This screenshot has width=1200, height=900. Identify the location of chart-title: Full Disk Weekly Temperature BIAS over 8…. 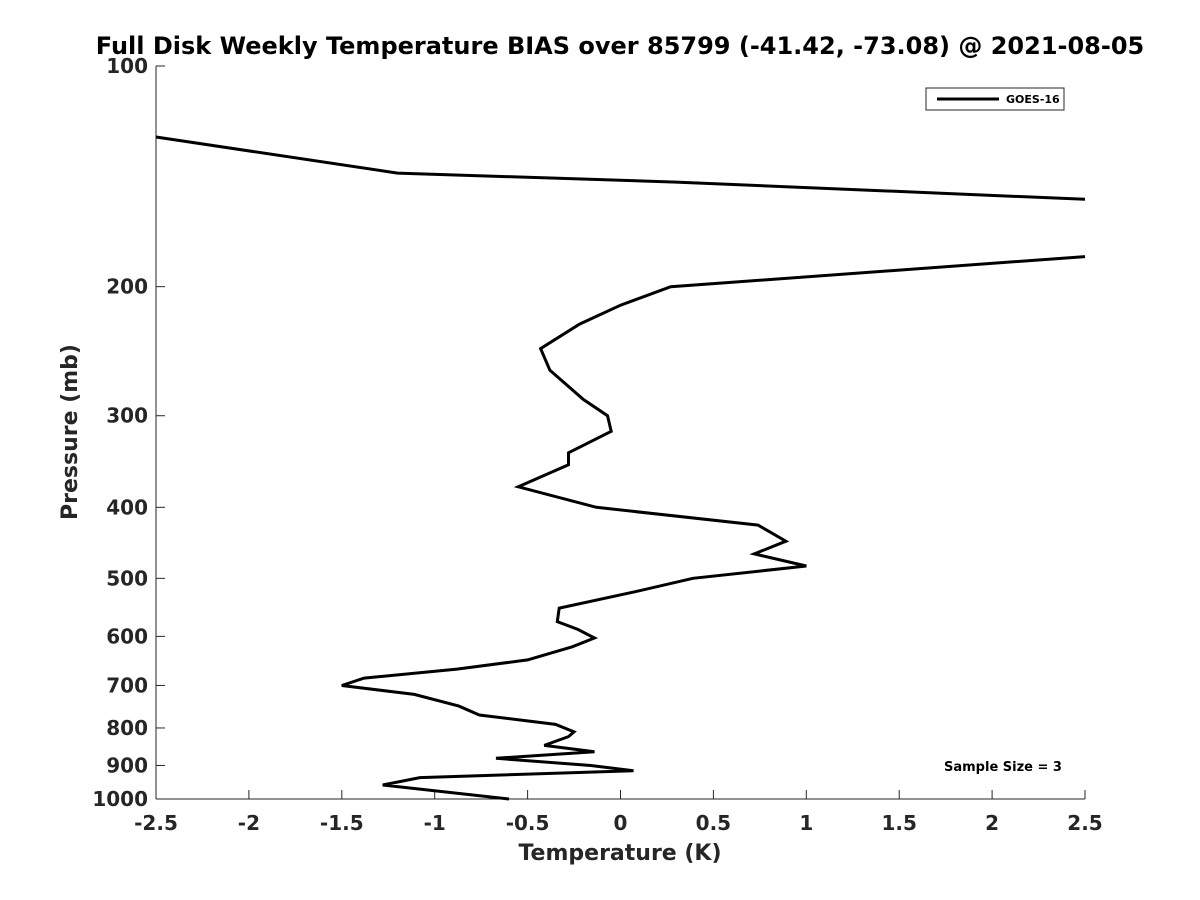
(620, 46).